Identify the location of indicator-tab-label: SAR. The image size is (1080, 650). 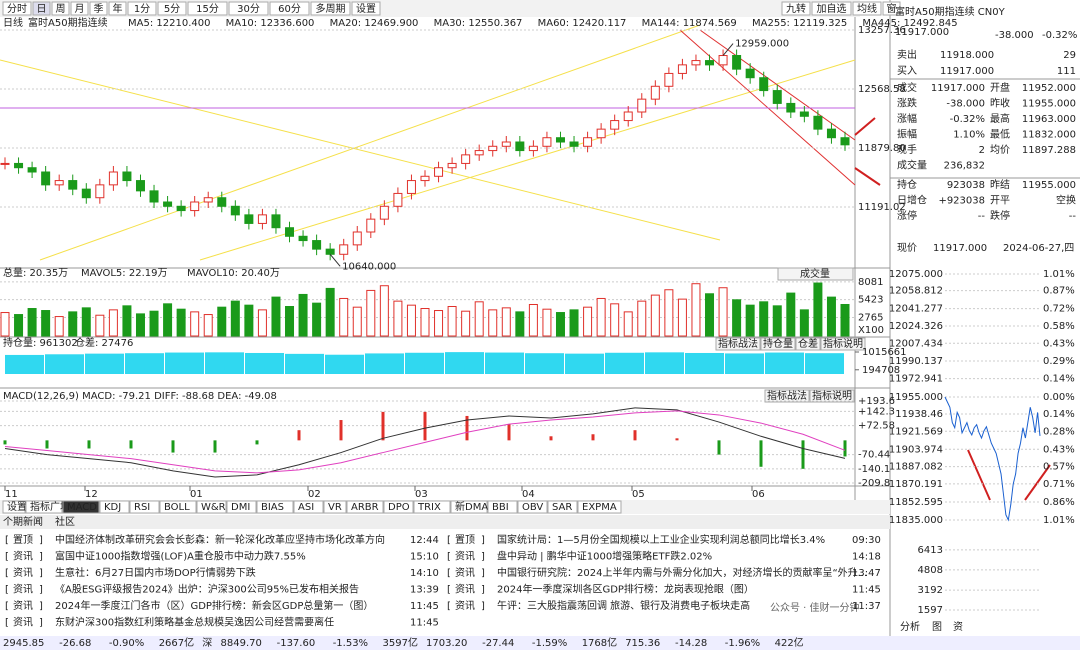
(562, 507).